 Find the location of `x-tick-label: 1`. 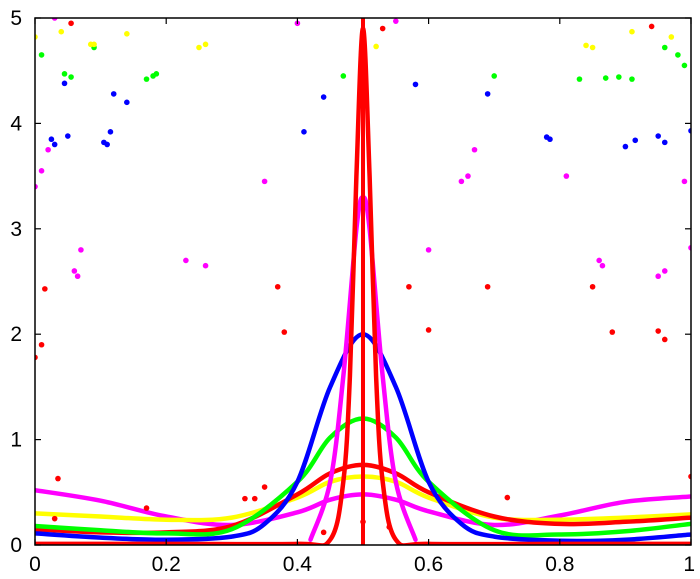

x-tick-label: 1 is located at coordinates (689, 564).